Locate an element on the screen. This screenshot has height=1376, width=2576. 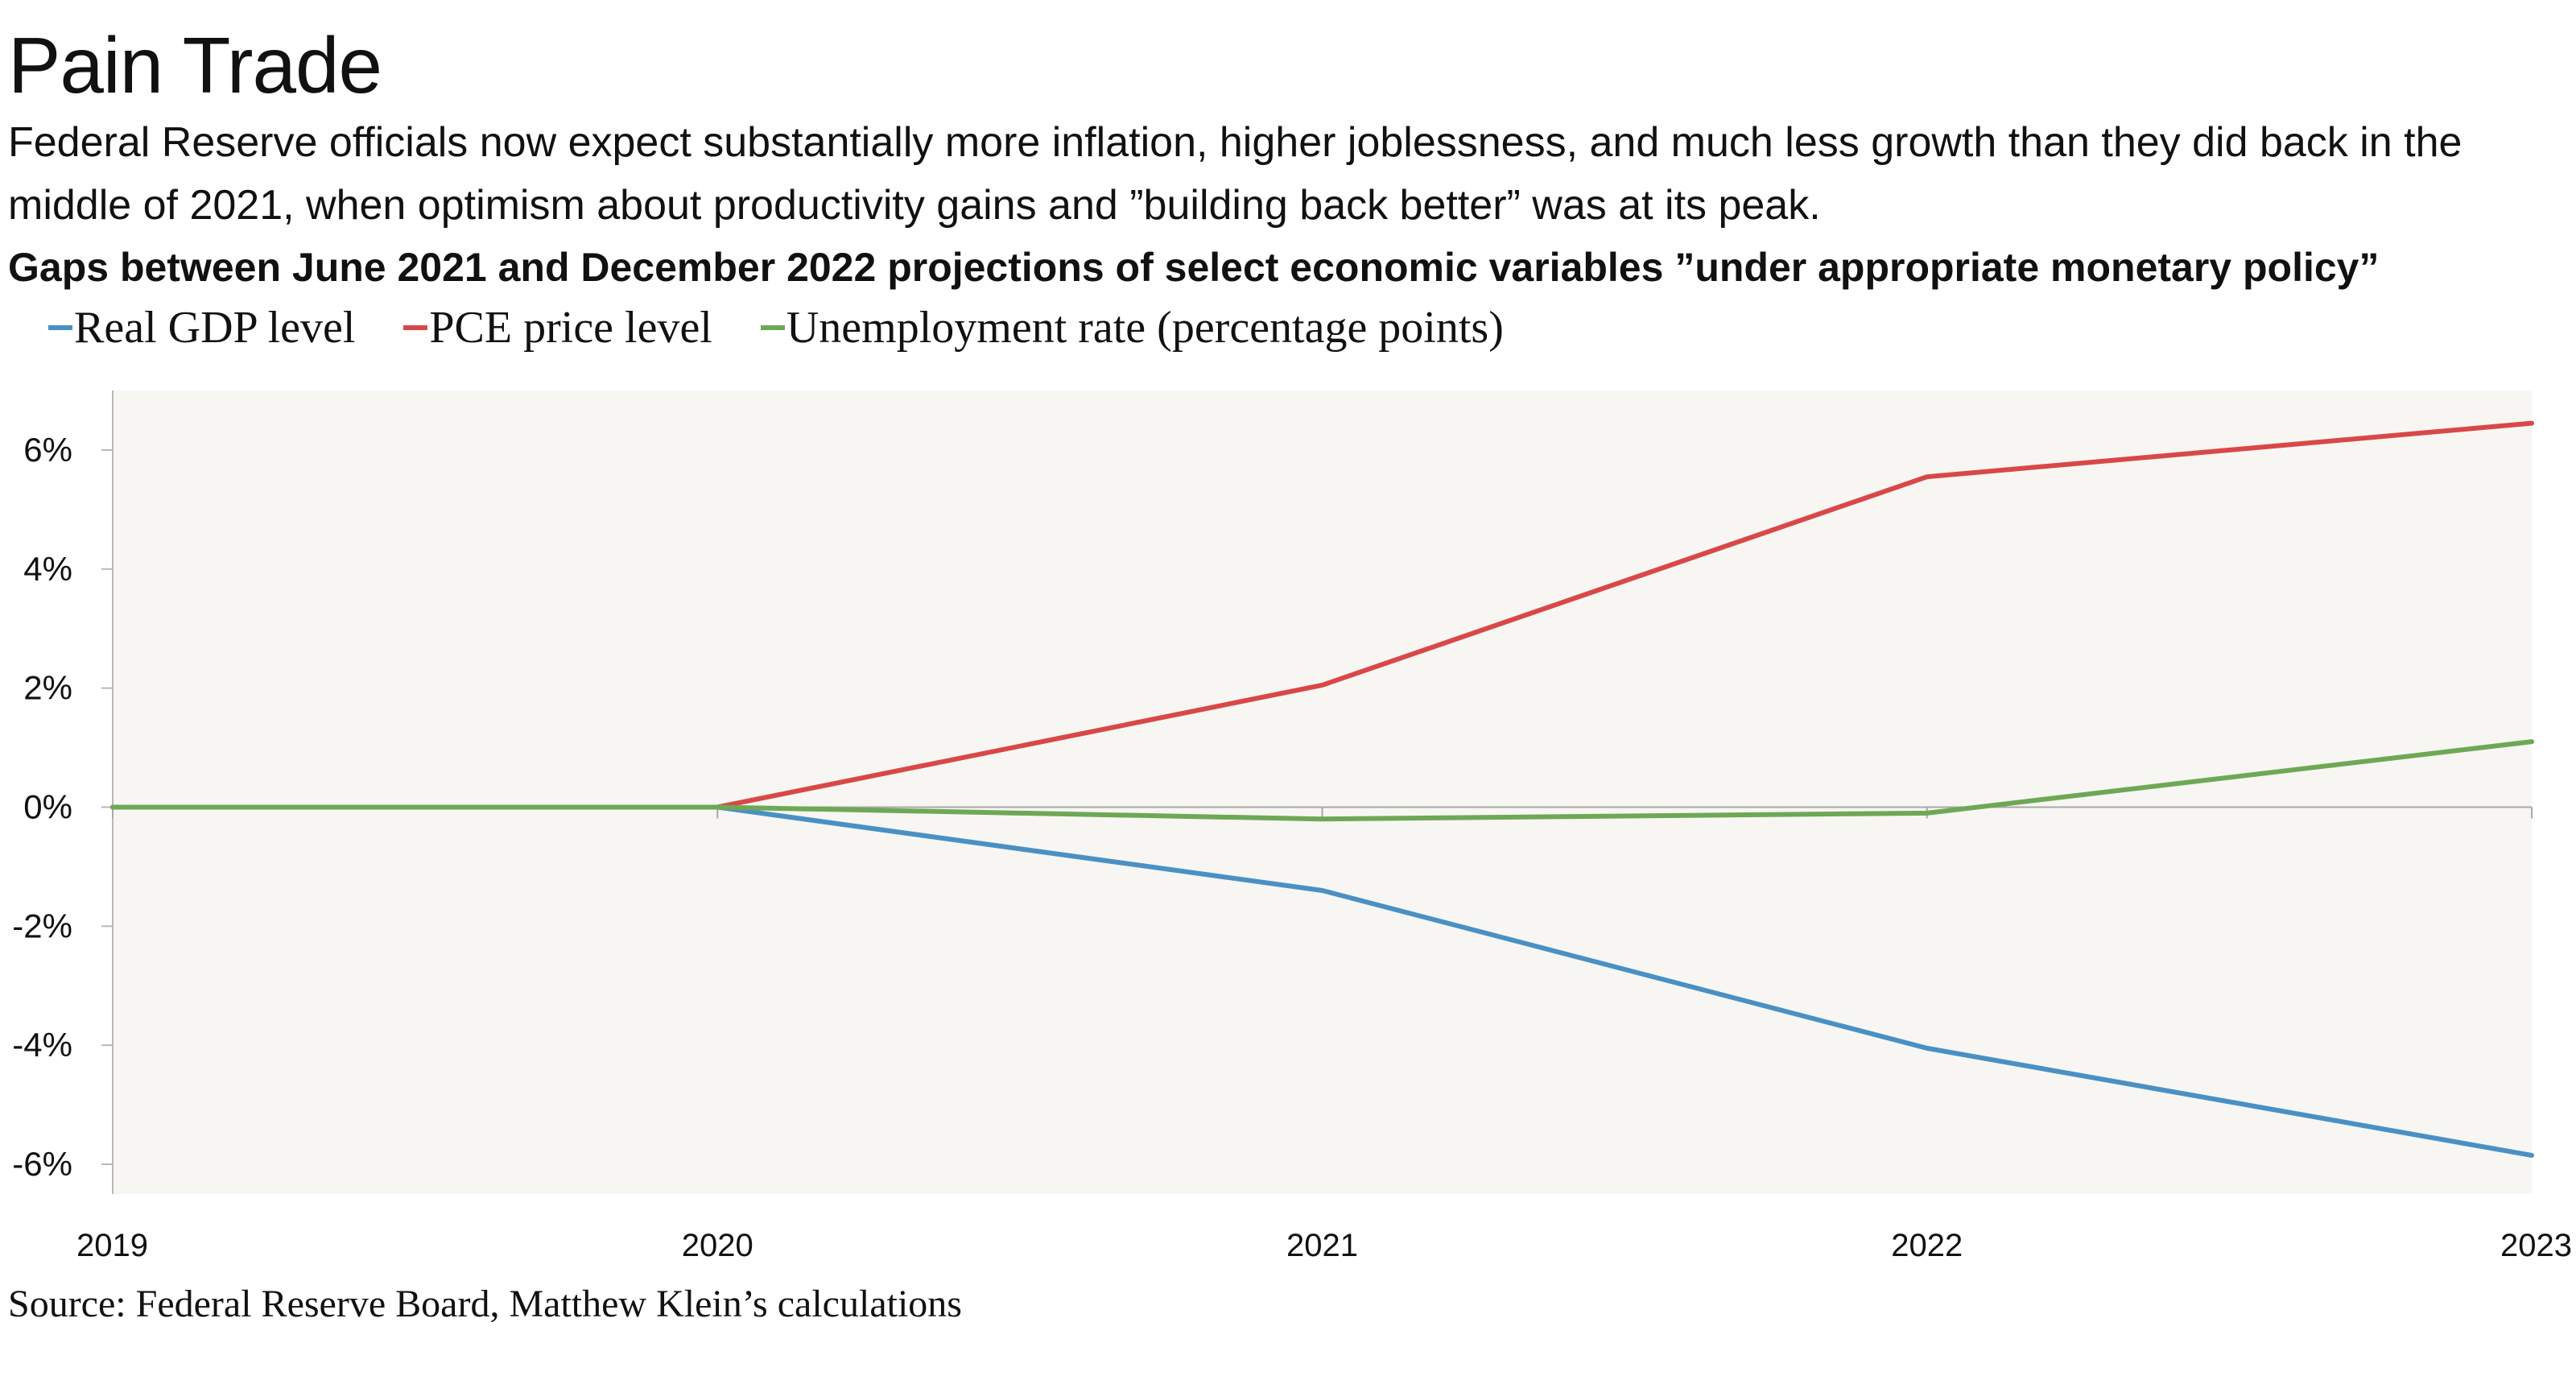
y-tick-label: -6% is located at coordinates (42, 1164).